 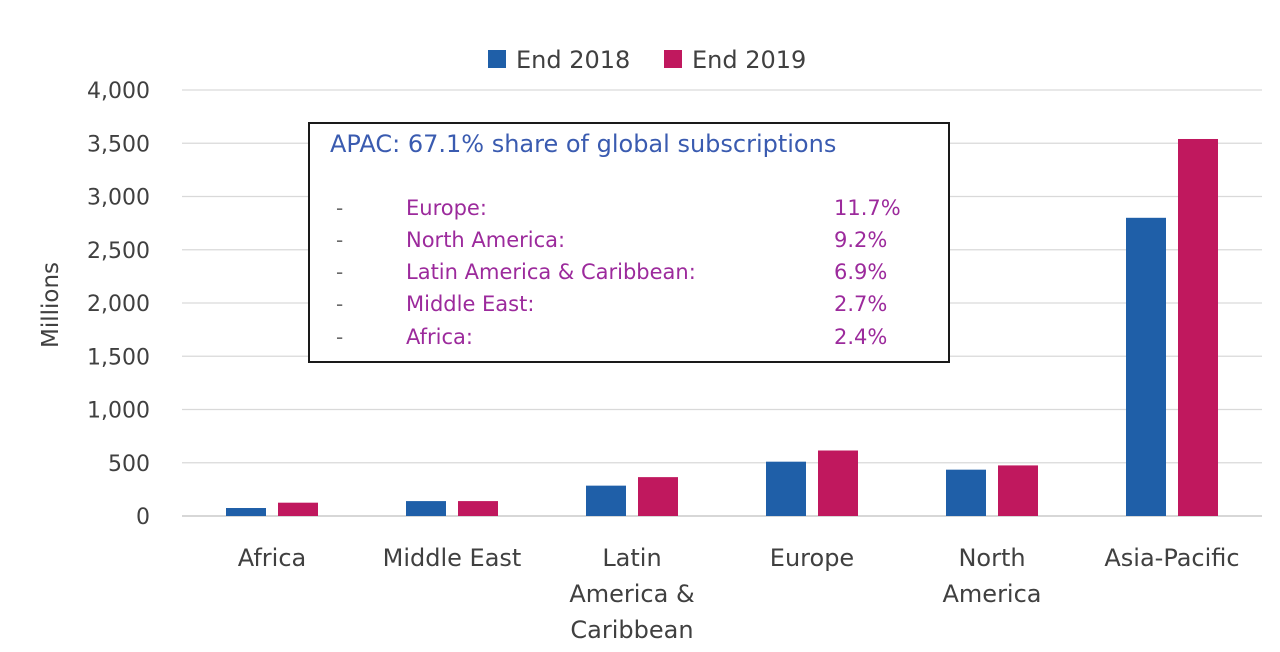 I want to click on y-tick-label: 0, so click(x=143, y=517).